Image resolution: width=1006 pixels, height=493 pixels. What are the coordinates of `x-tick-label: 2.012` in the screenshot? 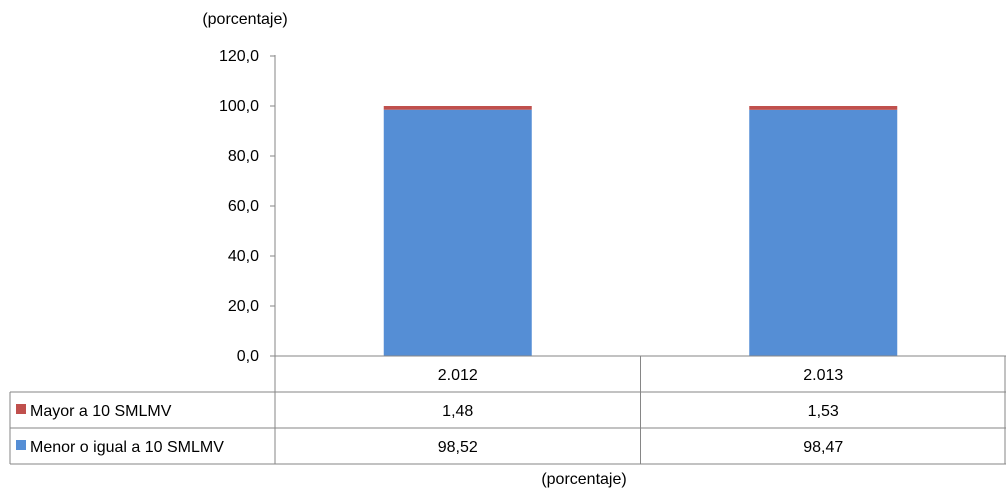 It's located at (458, 375).